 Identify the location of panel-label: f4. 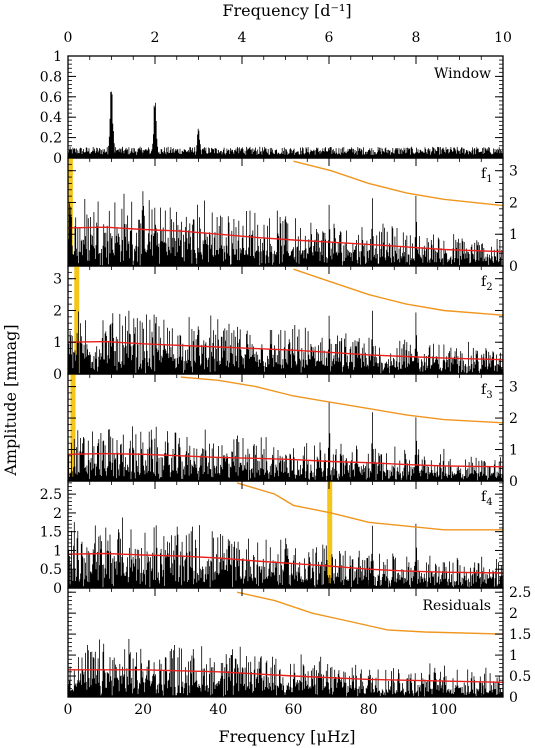
(487, 498).